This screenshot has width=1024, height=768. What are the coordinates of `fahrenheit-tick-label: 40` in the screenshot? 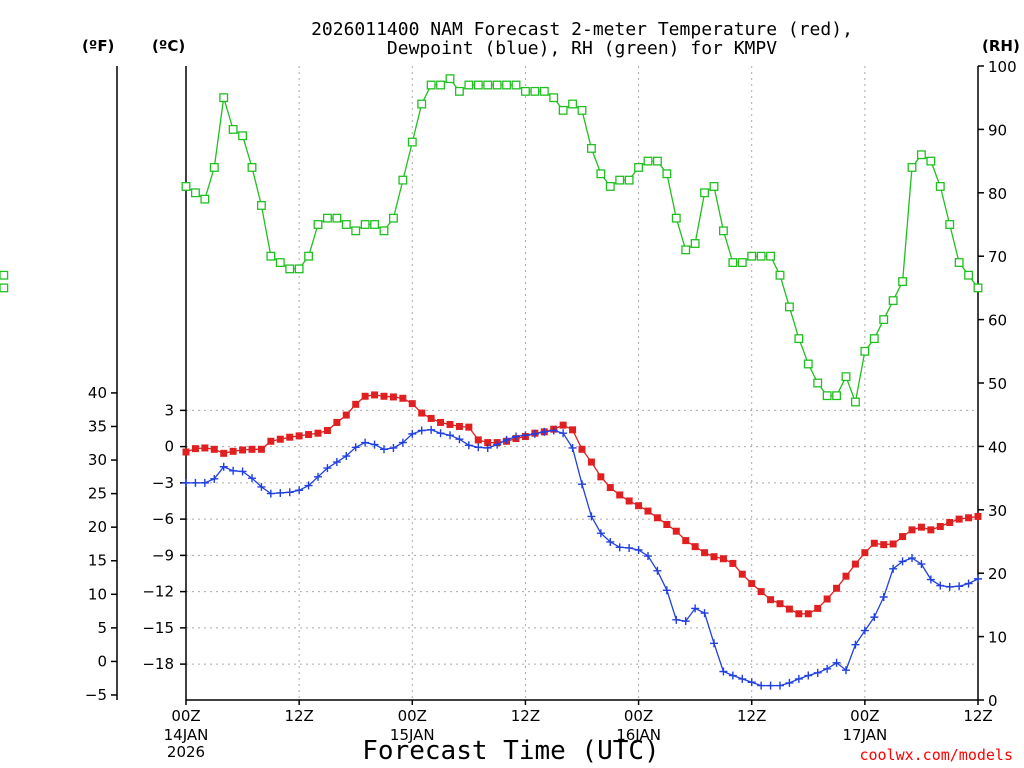 It's located at (97, 393).